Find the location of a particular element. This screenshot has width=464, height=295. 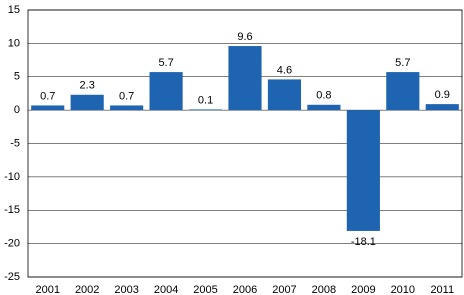

value-label: 0.1 is located at coordinates (205, 100).